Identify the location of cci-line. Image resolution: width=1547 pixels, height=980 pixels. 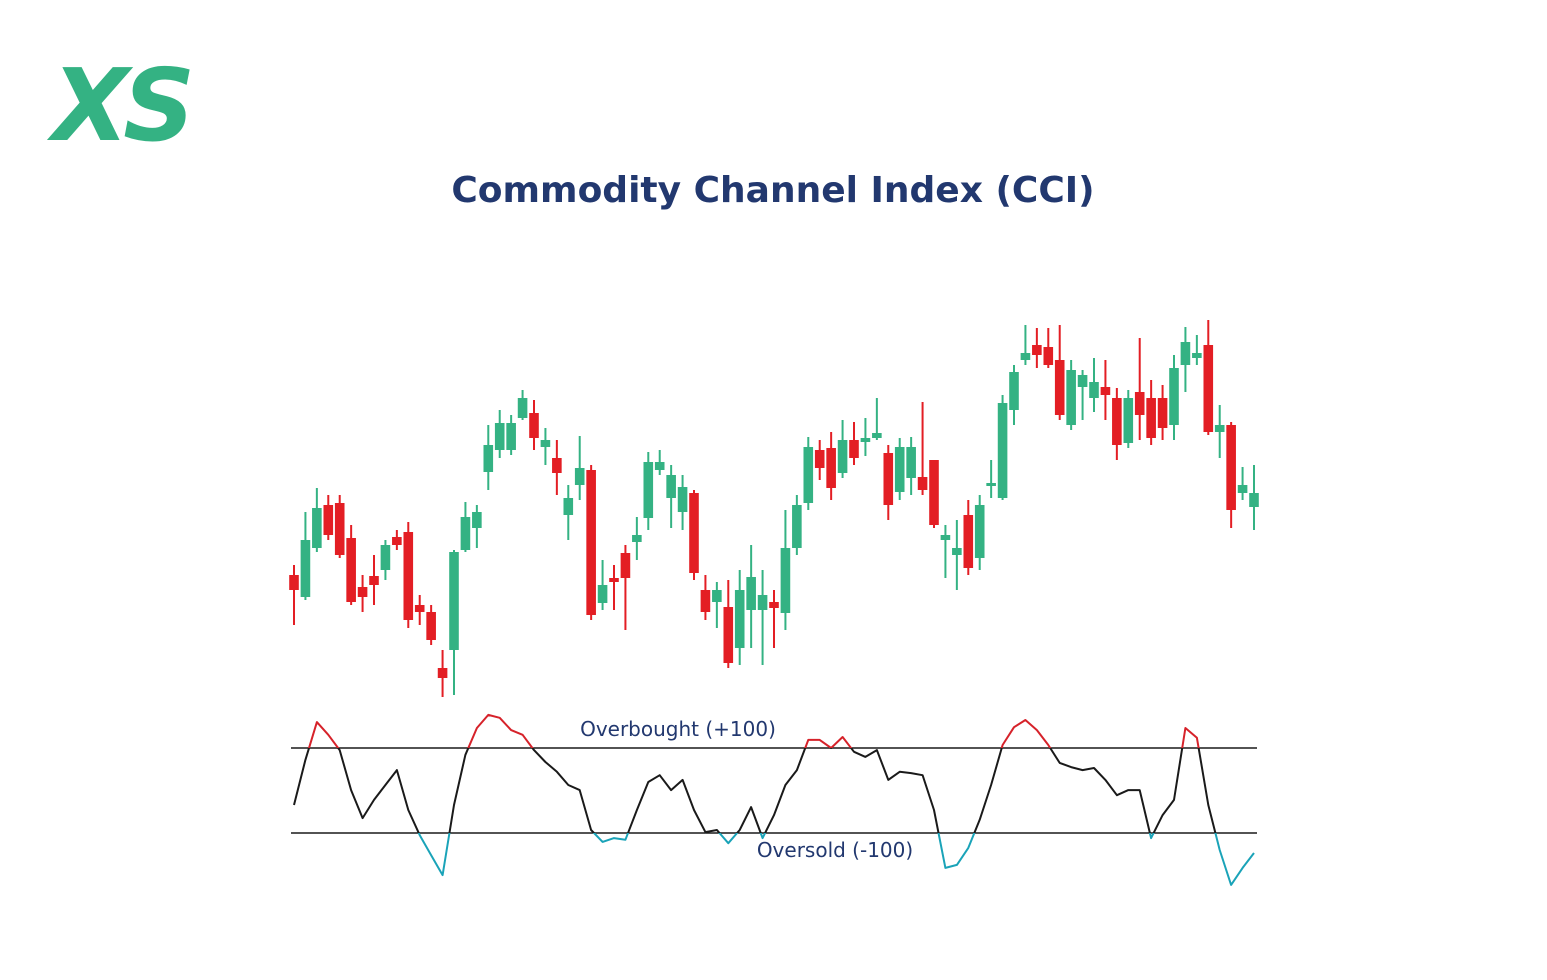
(774, 799).